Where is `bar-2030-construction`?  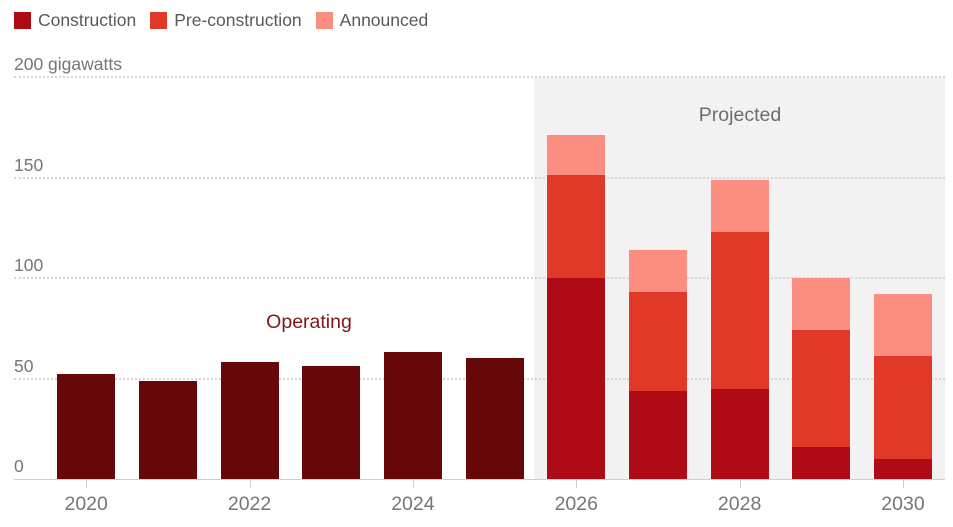 bar-2030-construction is located at coordinates (903, 468).